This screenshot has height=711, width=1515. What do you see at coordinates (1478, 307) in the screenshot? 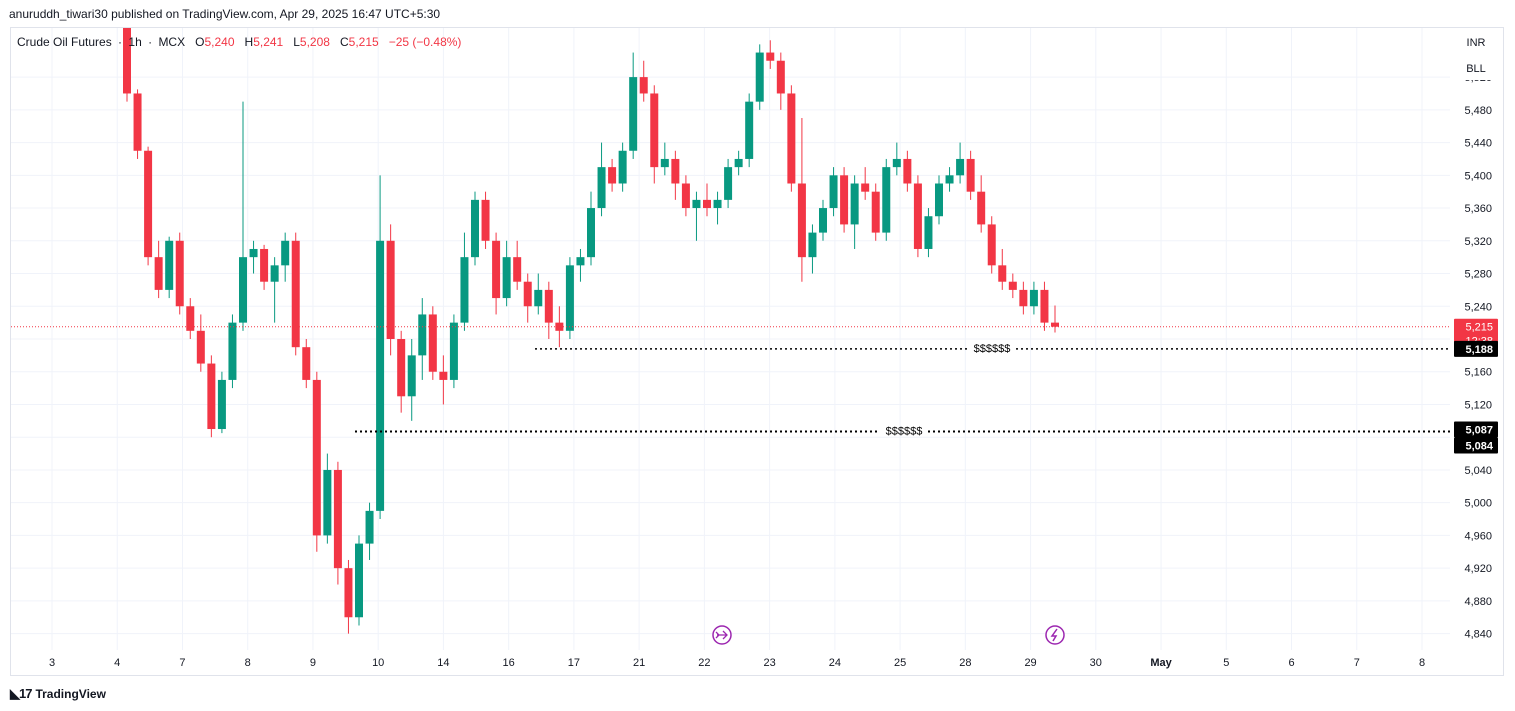
I see `y-tick-label: 5,240` at bounding box center [1478, 307].